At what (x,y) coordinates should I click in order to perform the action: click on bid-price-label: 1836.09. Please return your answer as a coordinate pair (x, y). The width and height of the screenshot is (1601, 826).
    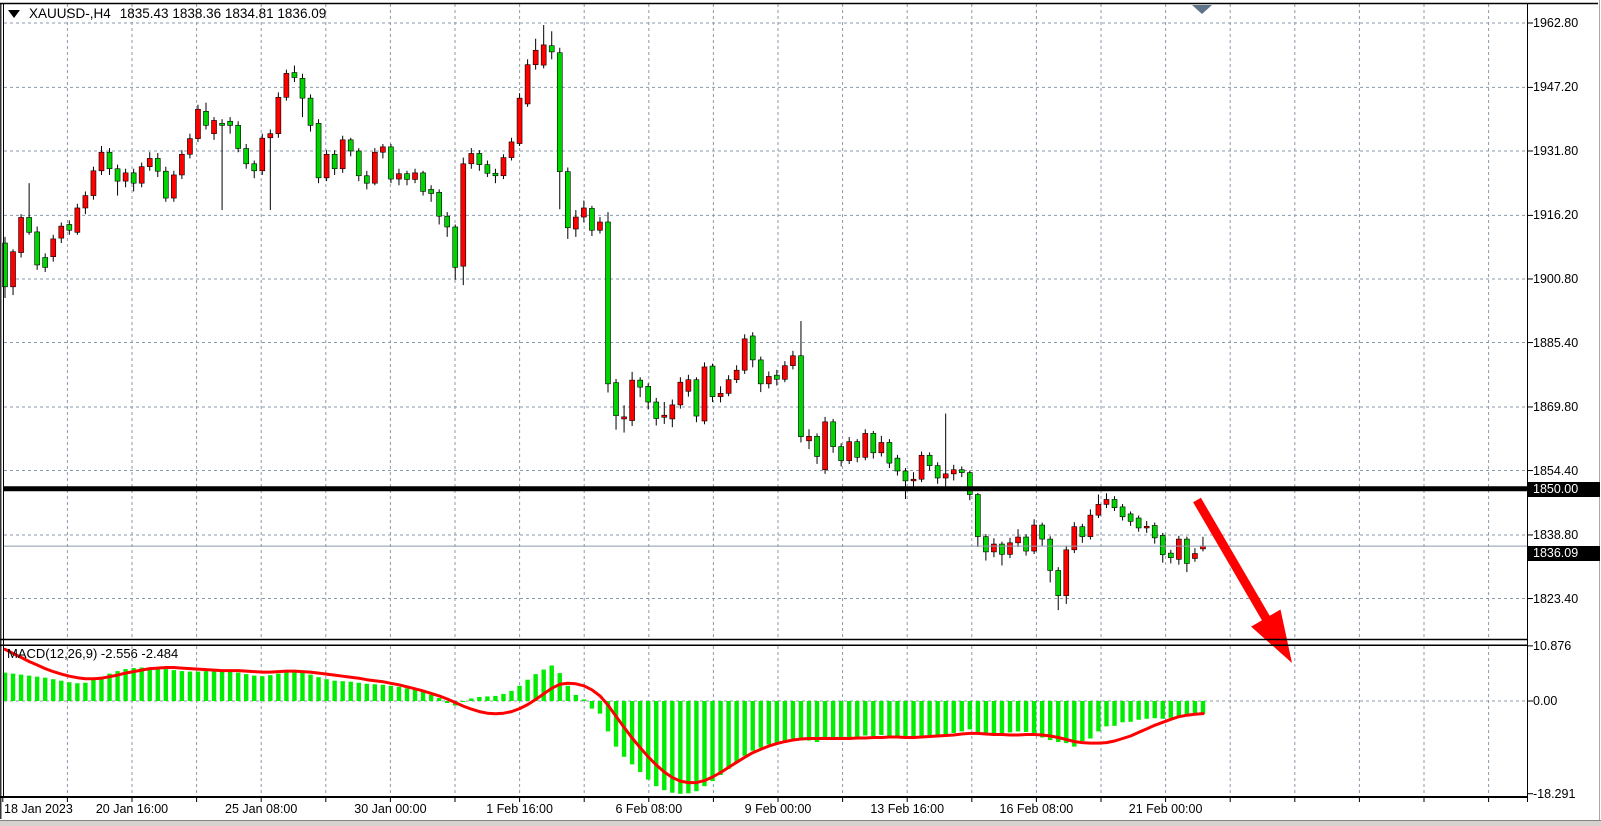
    Looking at the image, I should click on (1564, 554).